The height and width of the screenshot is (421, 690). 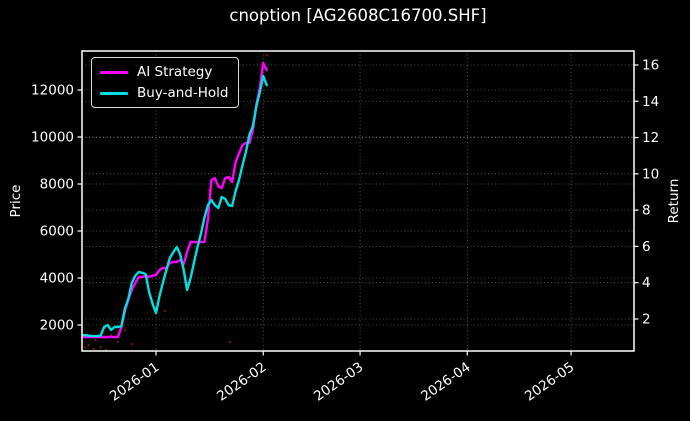 What do you see at coordinates (241, 381) in the screenshot?
I see `x-tick-label: 2026-02` at bounding box center [241, 381].